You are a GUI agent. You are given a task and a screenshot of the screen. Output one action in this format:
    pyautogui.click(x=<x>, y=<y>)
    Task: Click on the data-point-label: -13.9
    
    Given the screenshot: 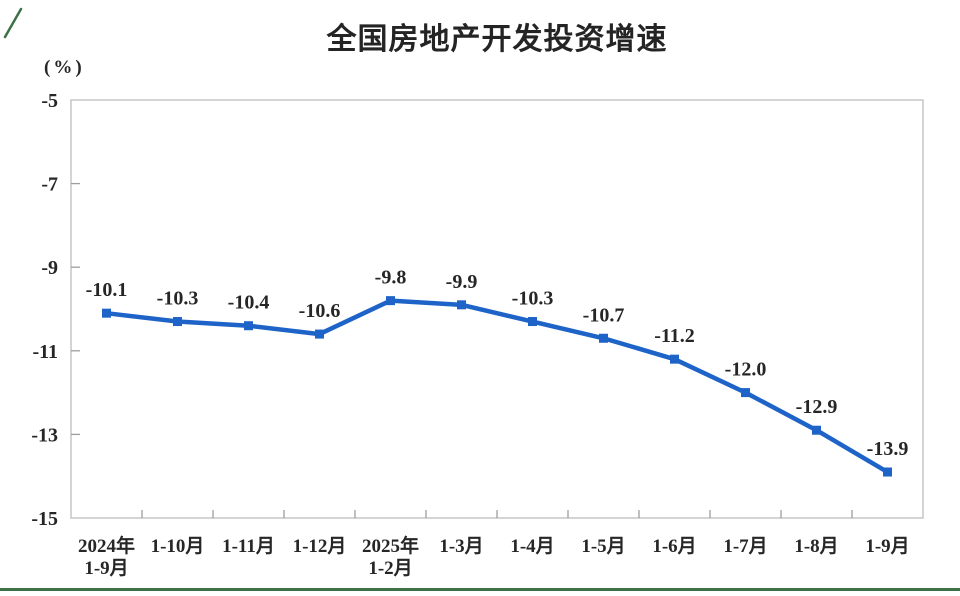 What is the action you would take?
    pyautogui.click(x=888, y=449)
    